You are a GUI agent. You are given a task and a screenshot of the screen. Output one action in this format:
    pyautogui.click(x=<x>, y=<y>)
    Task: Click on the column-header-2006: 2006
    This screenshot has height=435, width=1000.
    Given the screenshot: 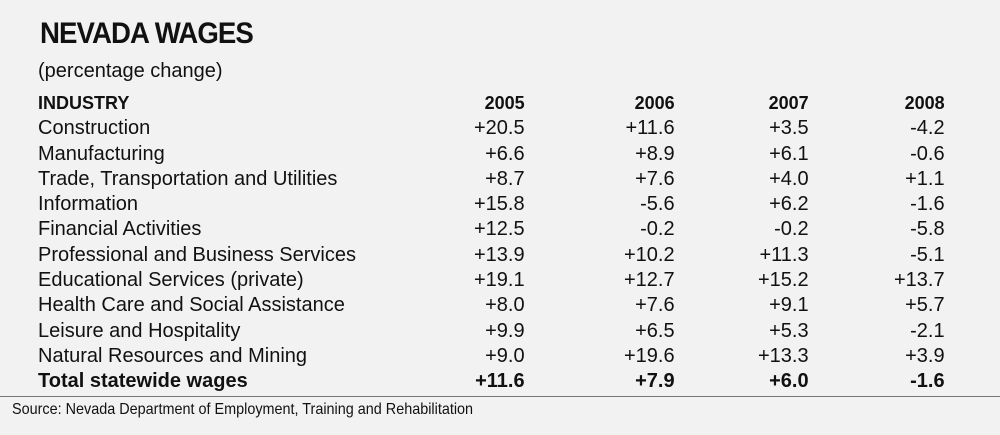 What is the action you would take?
    pyautogui.click(x=654, y=103)
    